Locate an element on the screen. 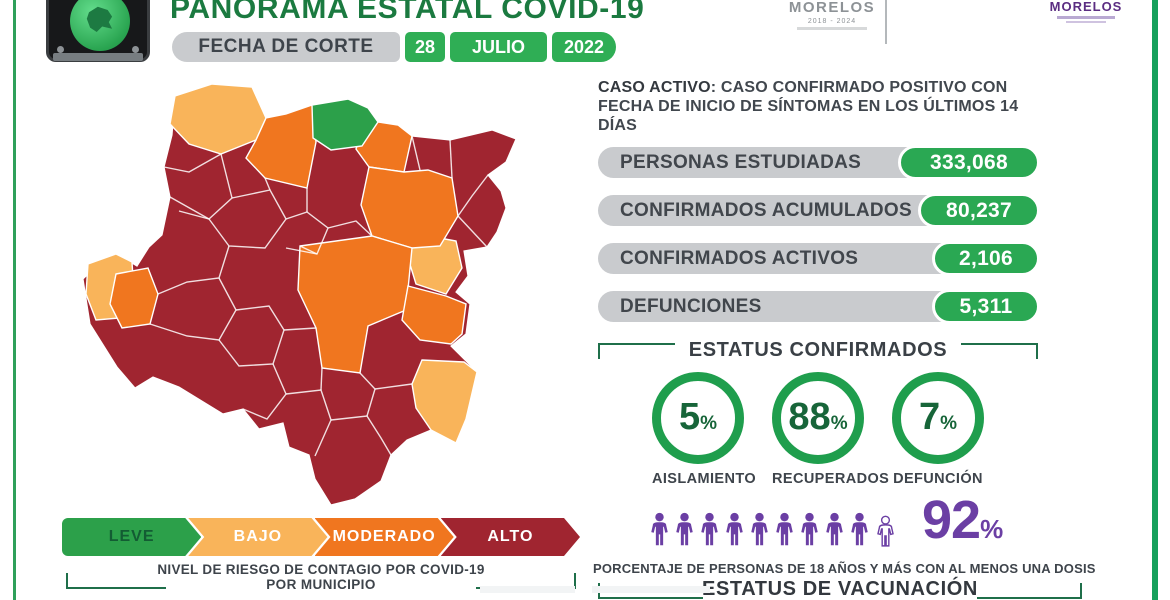 The width and height of the screenshot is (1170, 600). legend-arrow-alto: ALTO is located at coordinates (510, 537).